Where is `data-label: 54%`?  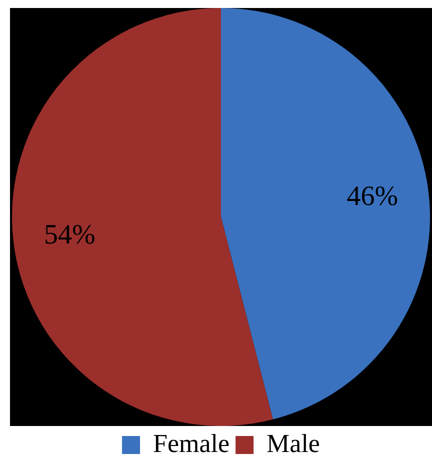 data-label: 54% is located at coordinates (70, 234).